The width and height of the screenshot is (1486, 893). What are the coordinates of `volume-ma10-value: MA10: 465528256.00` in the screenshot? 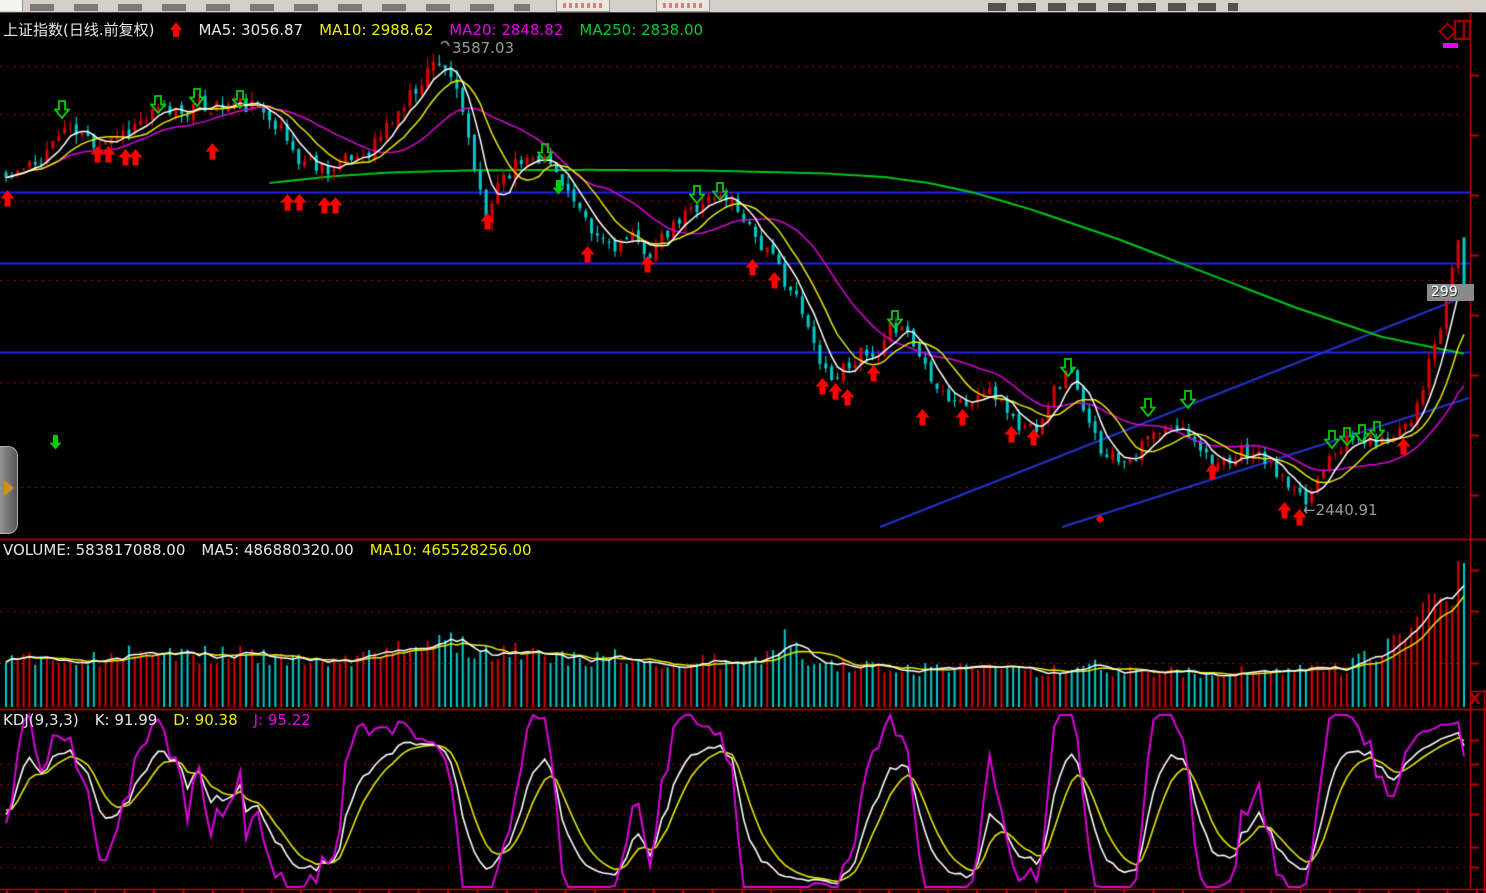 It's located at (450, 550).